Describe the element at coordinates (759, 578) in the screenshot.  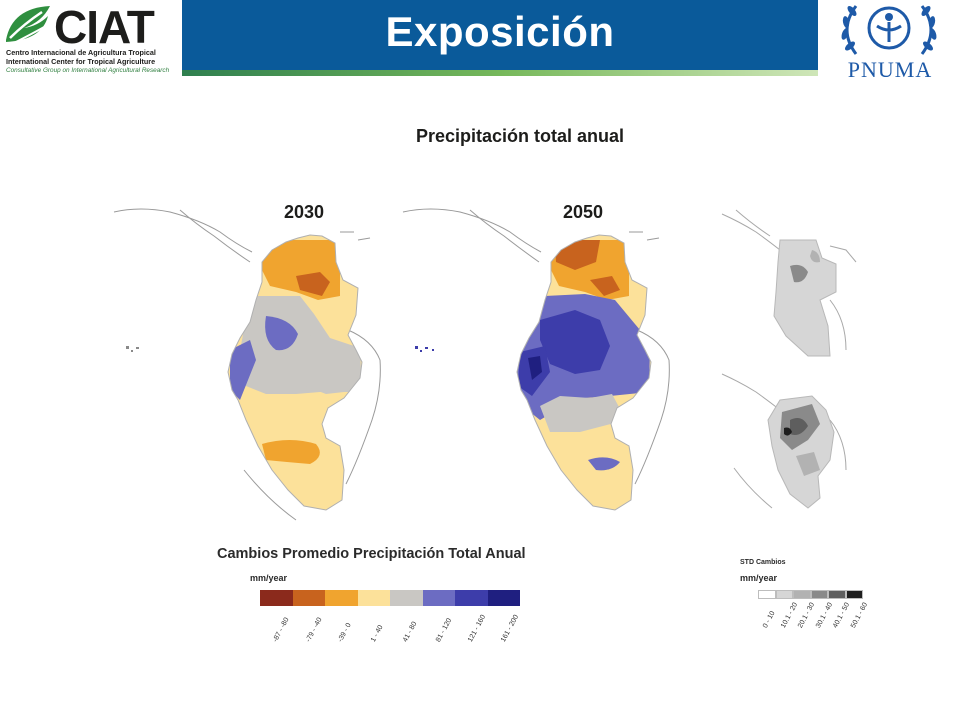
I see `std-legend-unit: mm/year` at that location.